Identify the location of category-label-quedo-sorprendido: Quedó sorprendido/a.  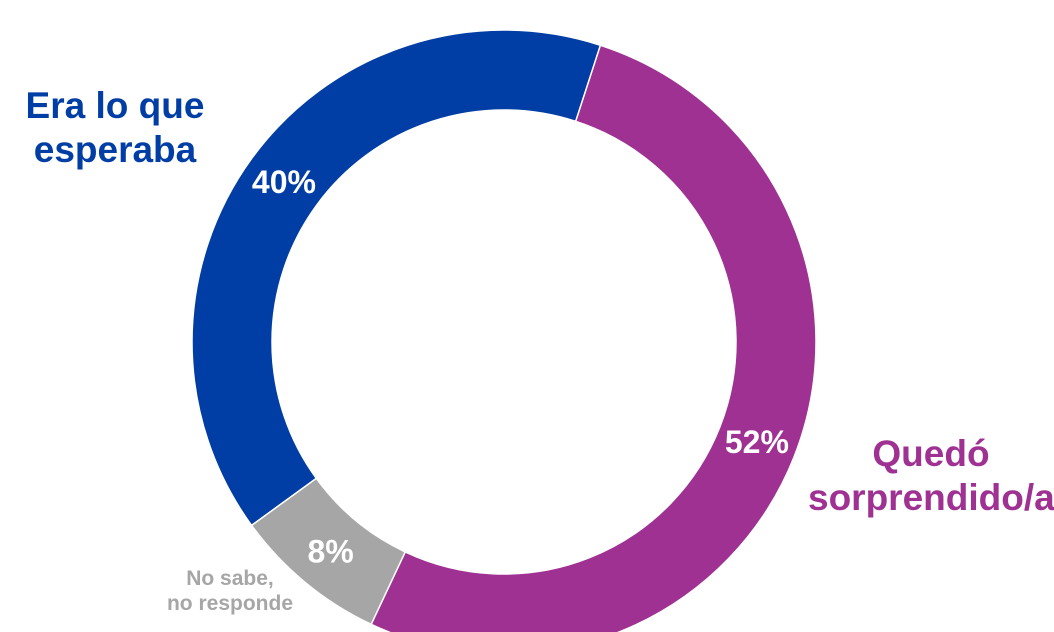
(931, 476).